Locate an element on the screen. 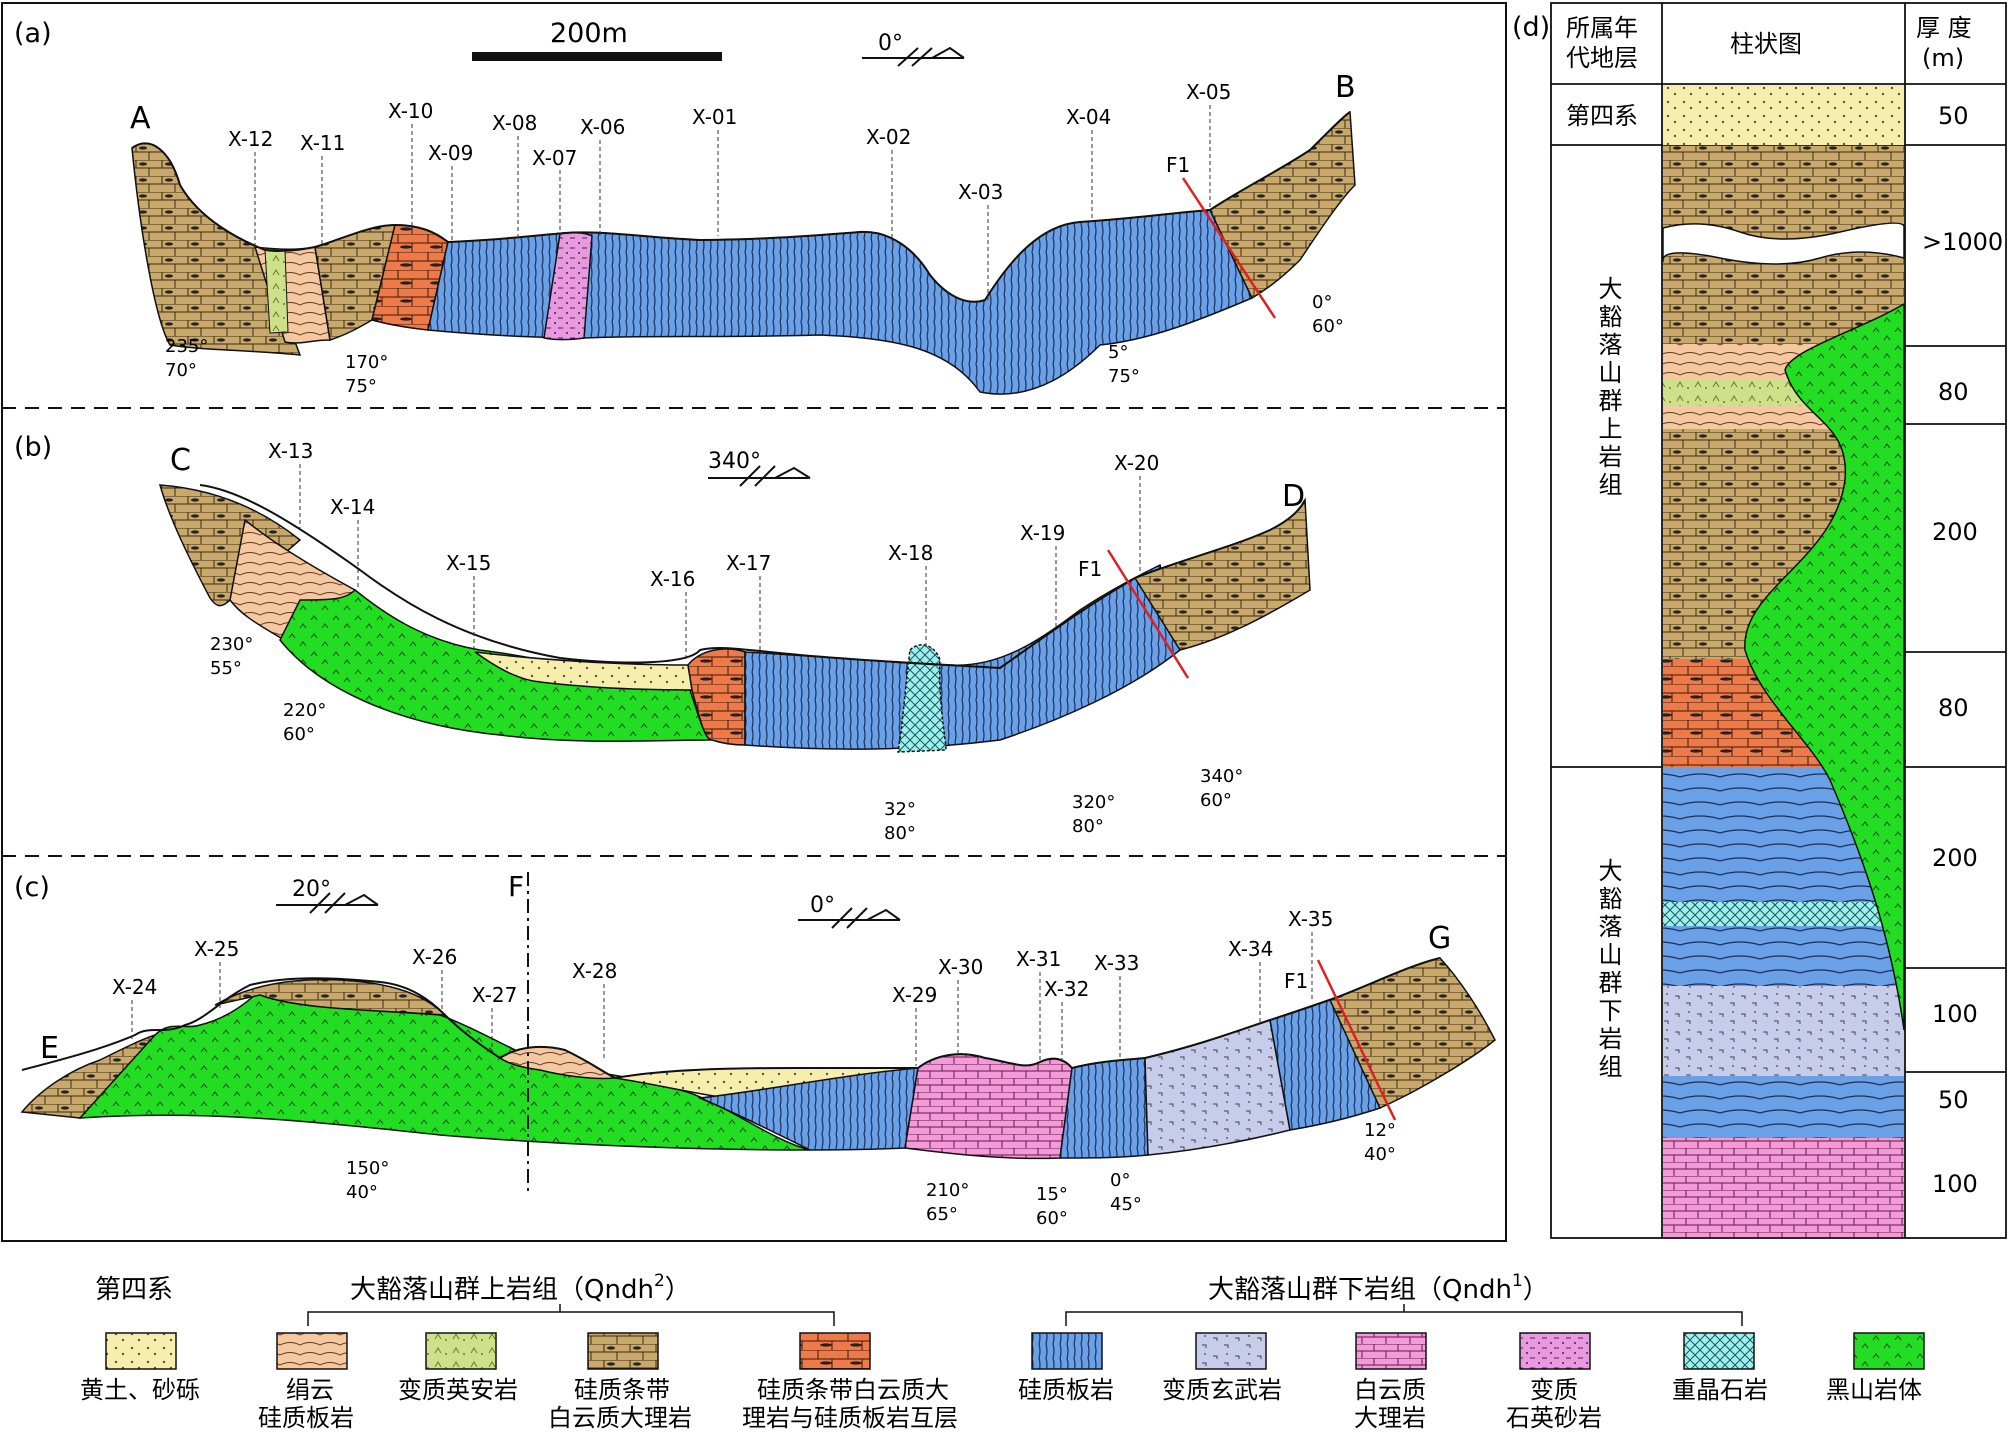 The width and height of the screenshot is (2008, 1435). unit-quaternary: 第四系 is located at coordinates (1602, 116).